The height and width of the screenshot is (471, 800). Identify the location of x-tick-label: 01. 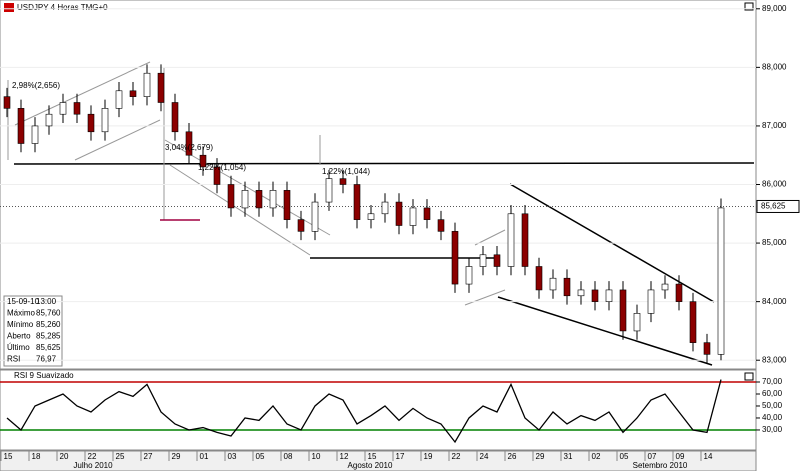
(204, 456).